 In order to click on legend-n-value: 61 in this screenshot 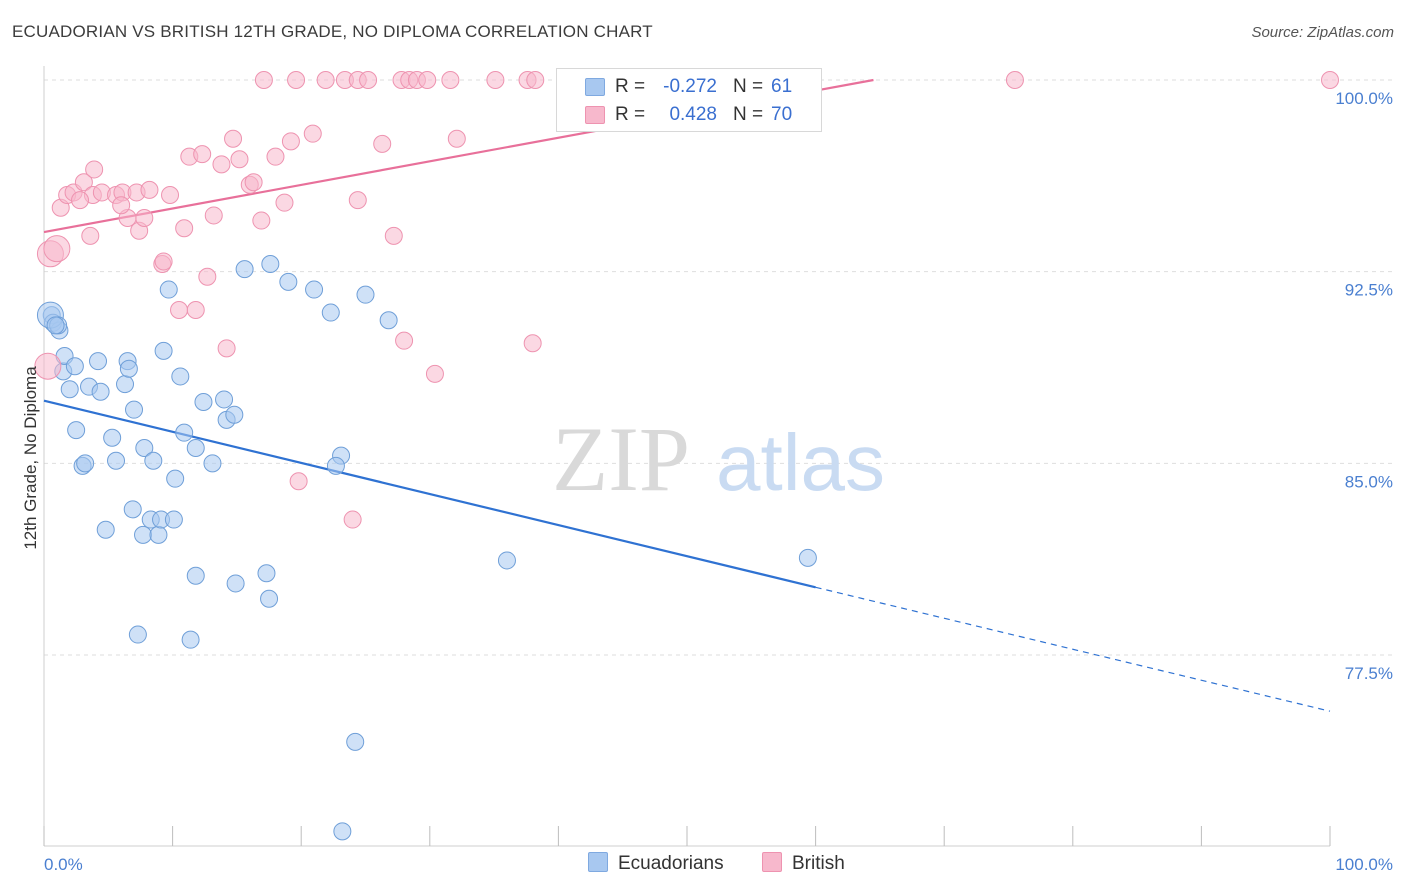, I will do `click(782, 86)`.